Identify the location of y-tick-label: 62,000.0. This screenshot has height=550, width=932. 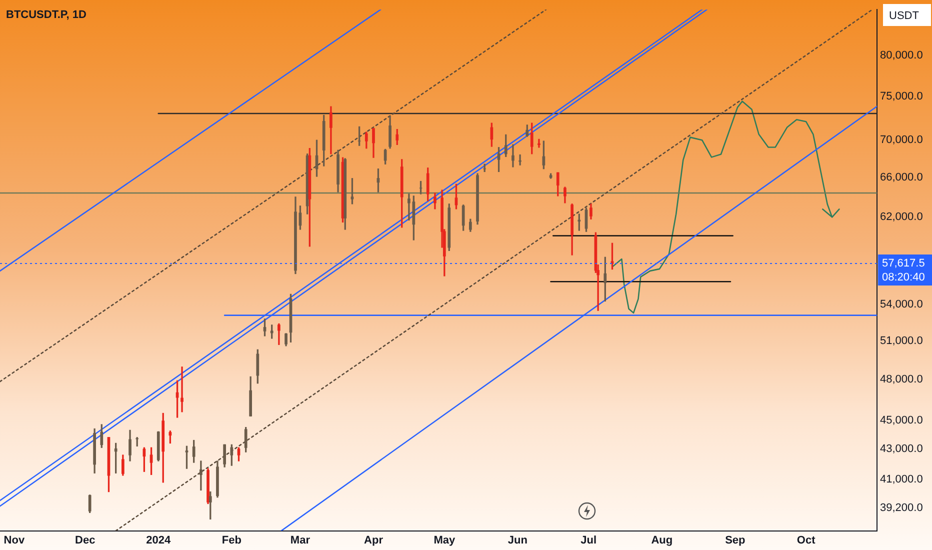
(901, 217).